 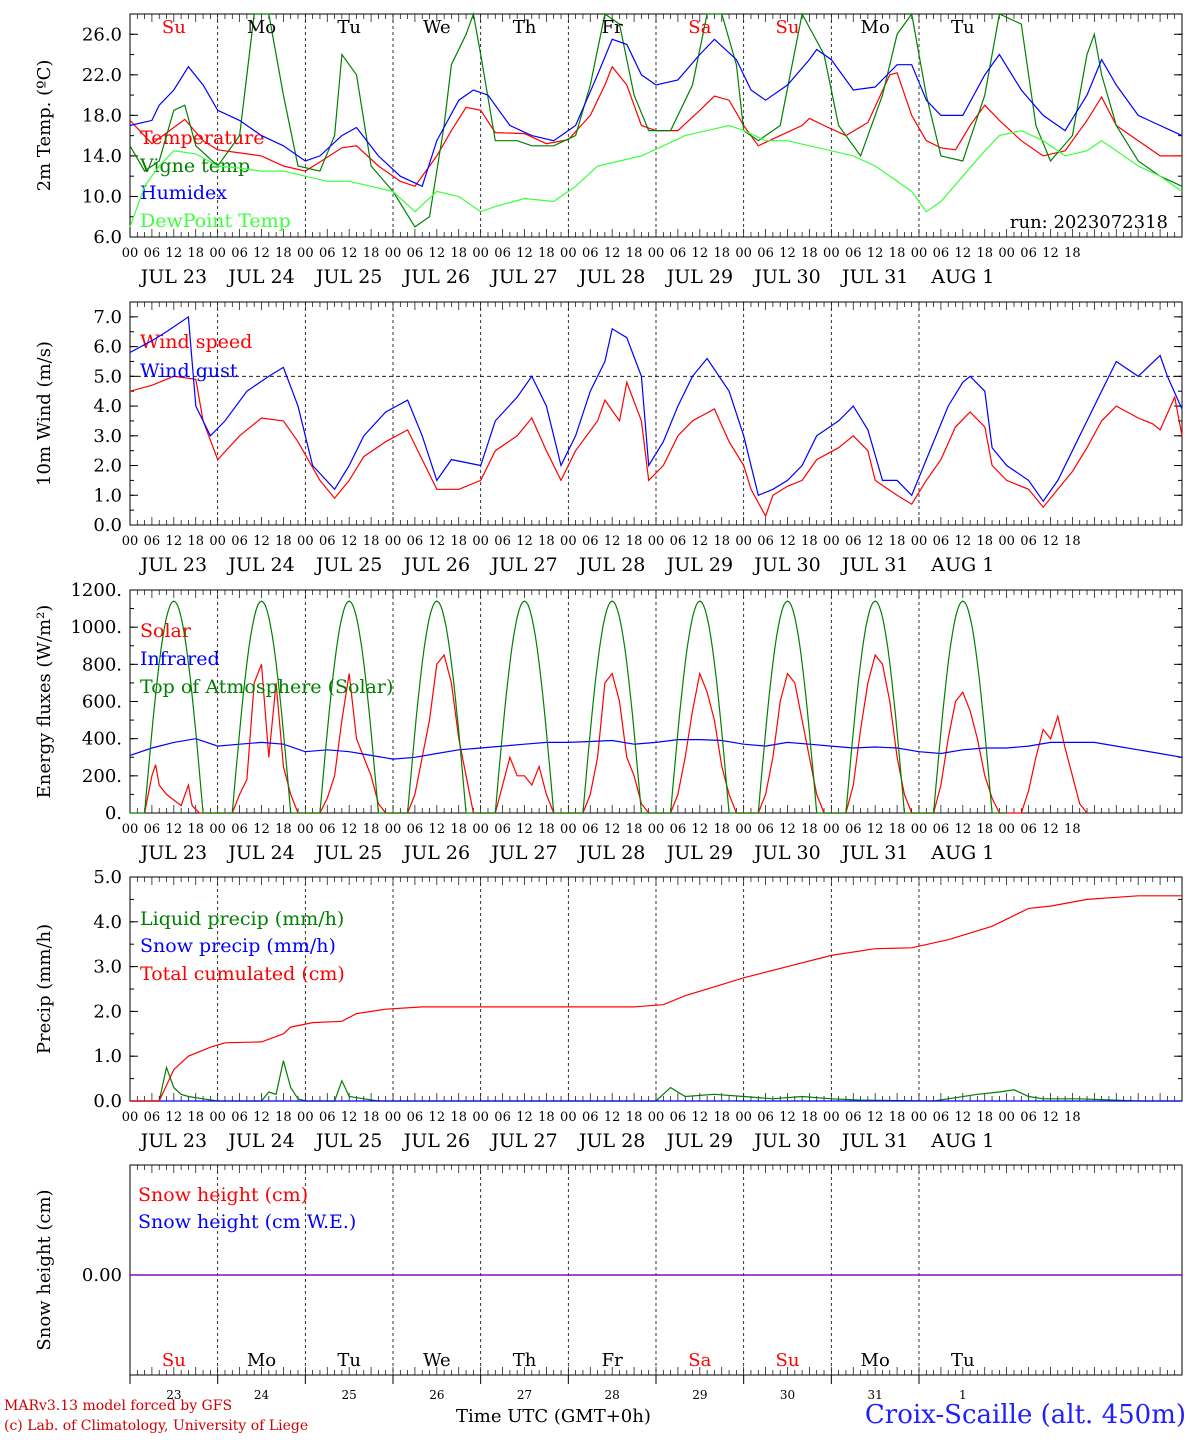 What do you see at coordinates (107, 1056) in the screenshot?
I see `y-tick-label: 1.0` at bounding box center [107, 1056].